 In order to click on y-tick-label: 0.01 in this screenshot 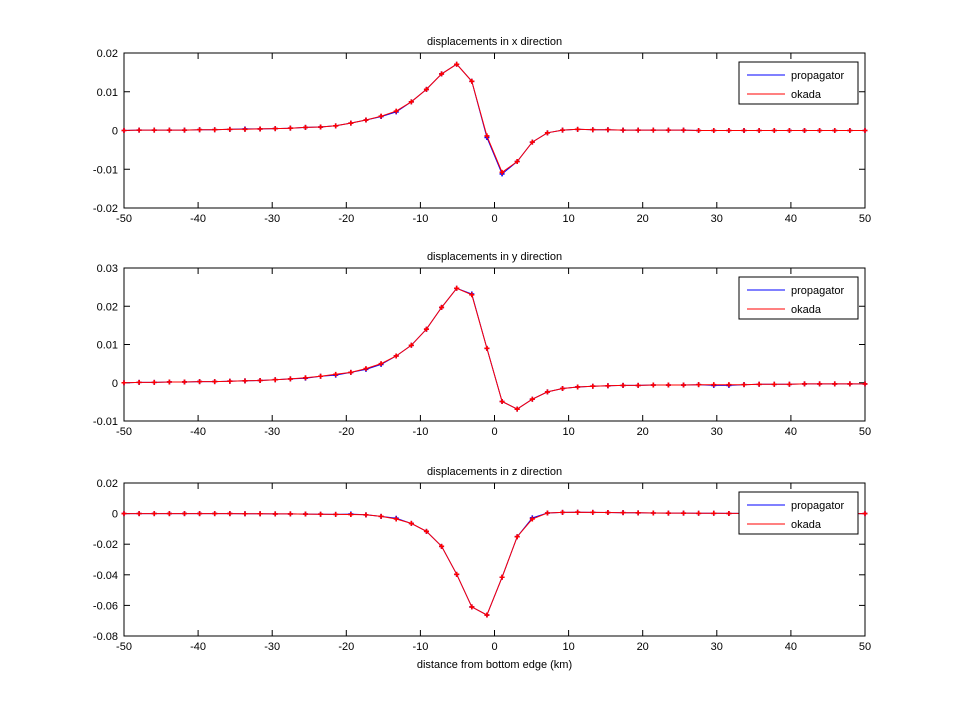, I will do `click(107, 346)`.